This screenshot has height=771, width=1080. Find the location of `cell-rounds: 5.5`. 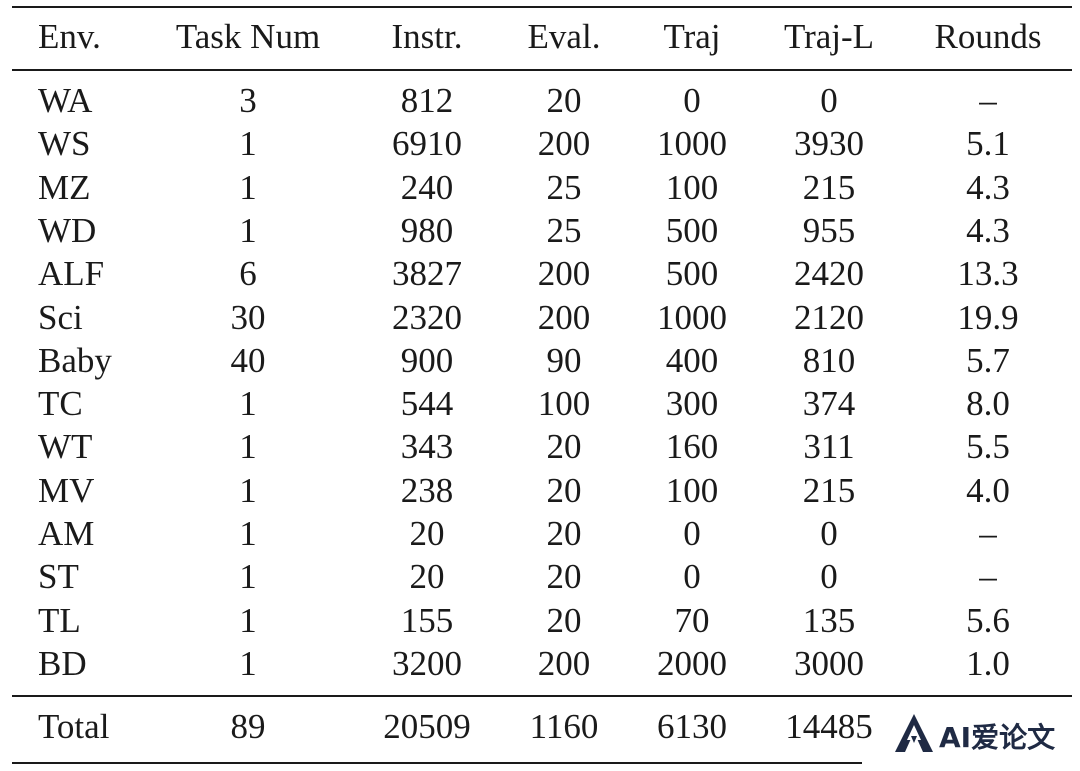

cell-rounds: 5.5 is located at coordinates (988, 447).